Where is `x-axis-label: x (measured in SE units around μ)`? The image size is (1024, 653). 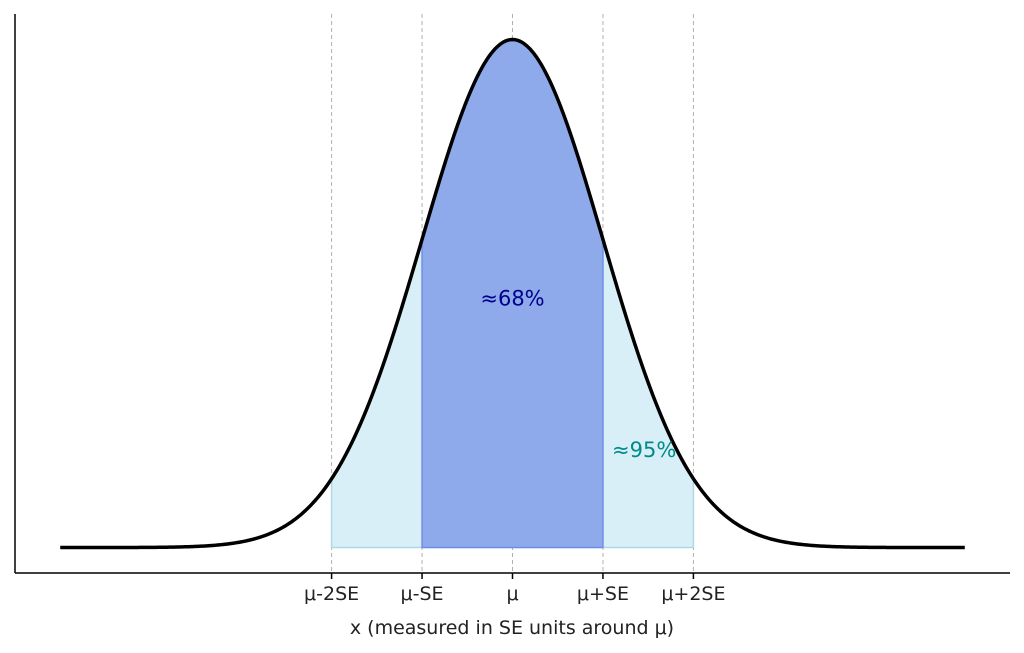 x-axis-label: x (measured in SE units around μ) is located at coordinates (512, 628).